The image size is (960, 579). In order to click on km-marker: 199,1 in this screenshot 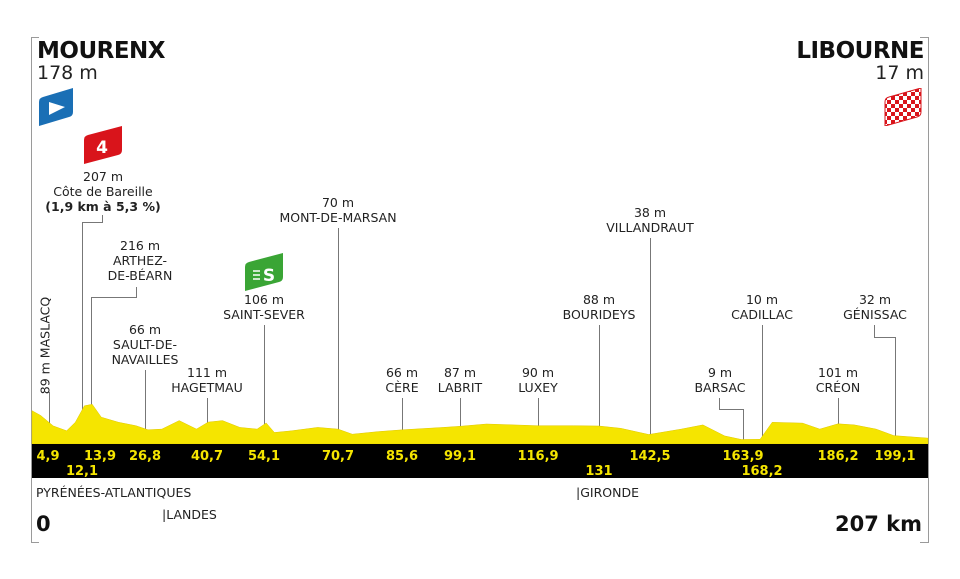, I will do `click(895, 456)`.